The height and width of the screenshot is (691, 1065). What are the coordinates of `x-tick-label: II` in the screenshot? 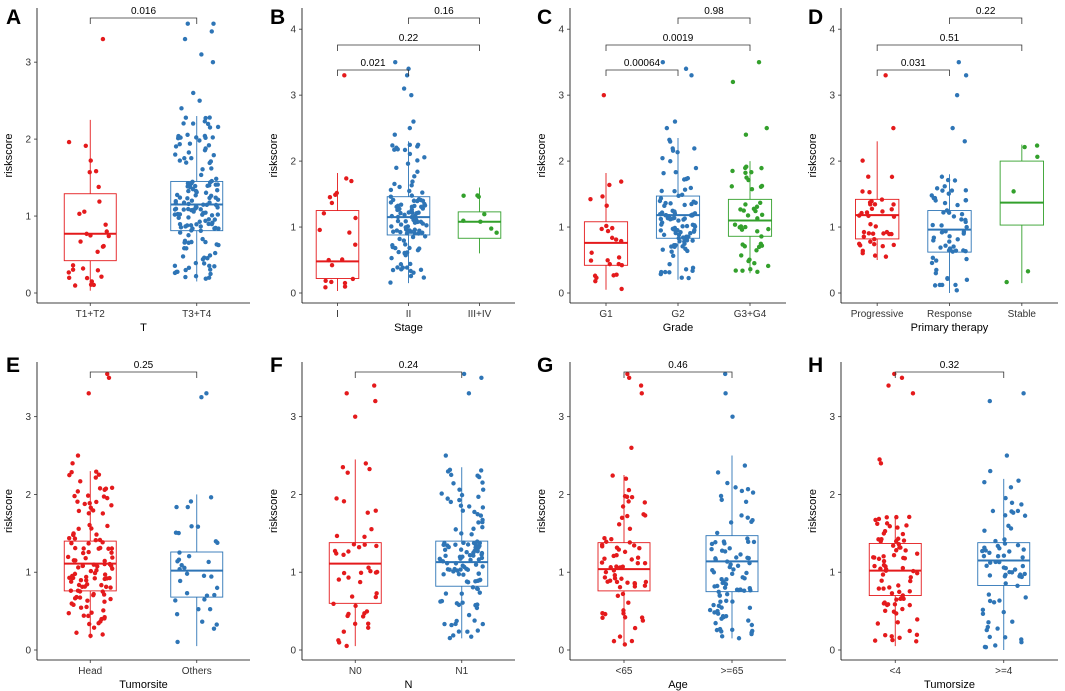 It's located at (409, 314).